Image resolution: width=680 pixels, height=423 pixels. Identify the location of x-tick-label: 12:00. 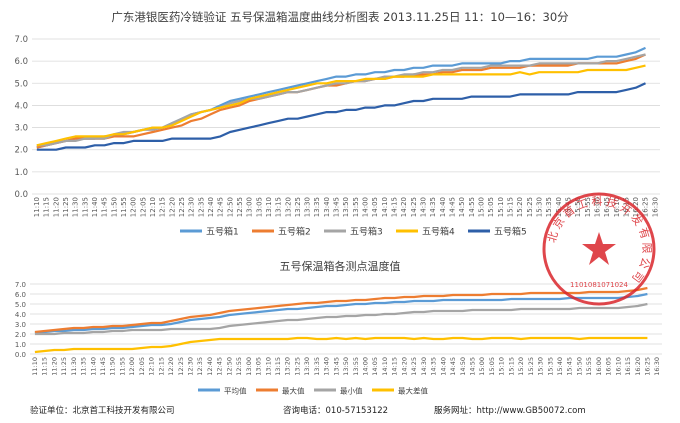
(134, 207).